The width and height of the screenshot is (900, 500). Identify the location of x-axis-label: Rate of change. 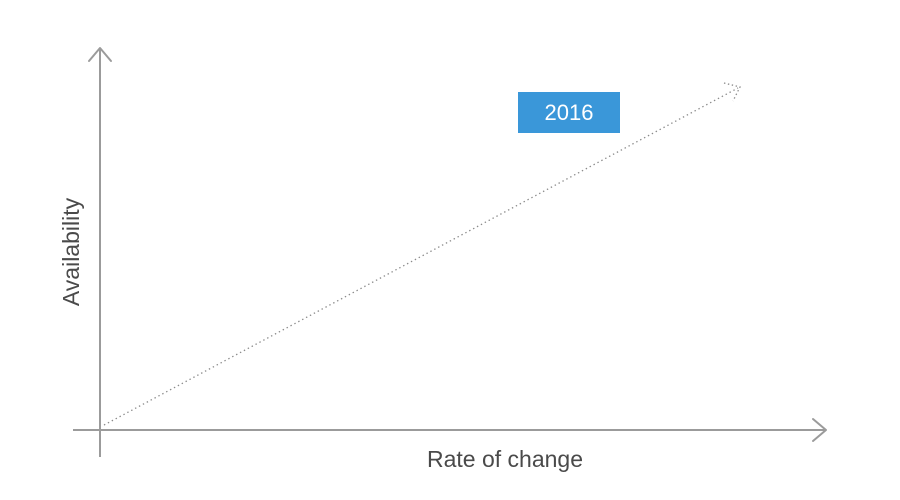
(504, 459).